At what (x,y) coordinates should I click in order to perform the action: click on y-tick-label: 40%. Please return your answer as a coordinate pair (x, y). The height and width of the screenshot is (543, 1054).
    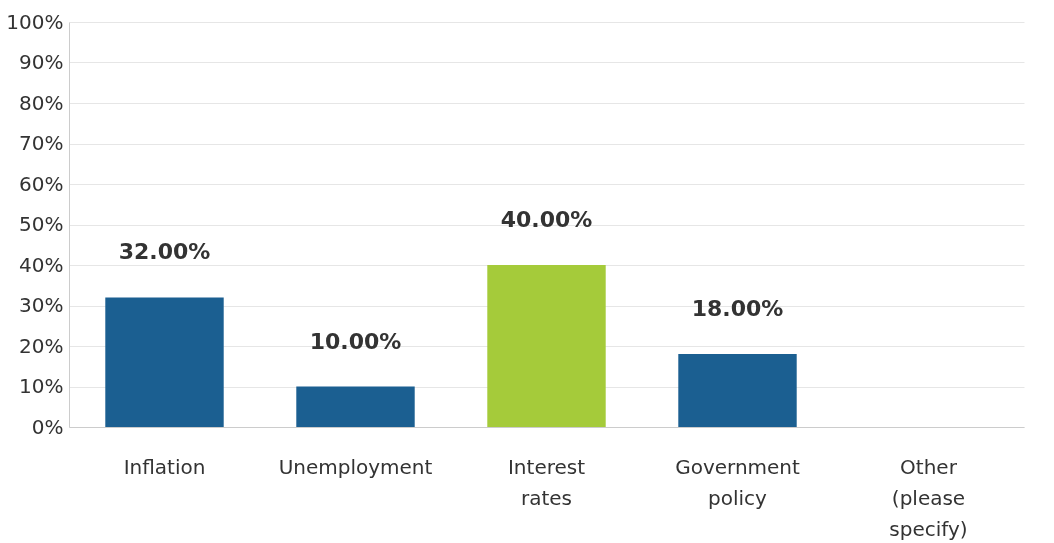
    Looking at the image, I should click on (41, 264).